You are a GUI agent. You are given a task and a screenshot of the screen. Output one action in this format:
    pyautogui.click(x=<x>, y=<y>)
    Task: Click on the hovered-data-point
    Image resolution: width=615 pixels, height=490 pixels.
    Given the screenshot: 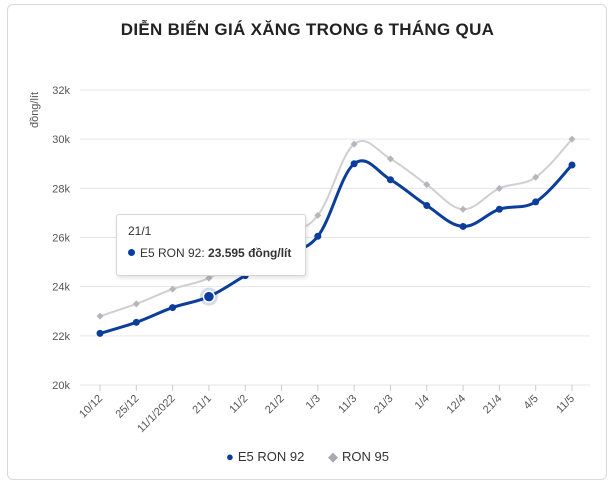 What is the action you would take?
    pyautogui.click(x=209, y=296)
    